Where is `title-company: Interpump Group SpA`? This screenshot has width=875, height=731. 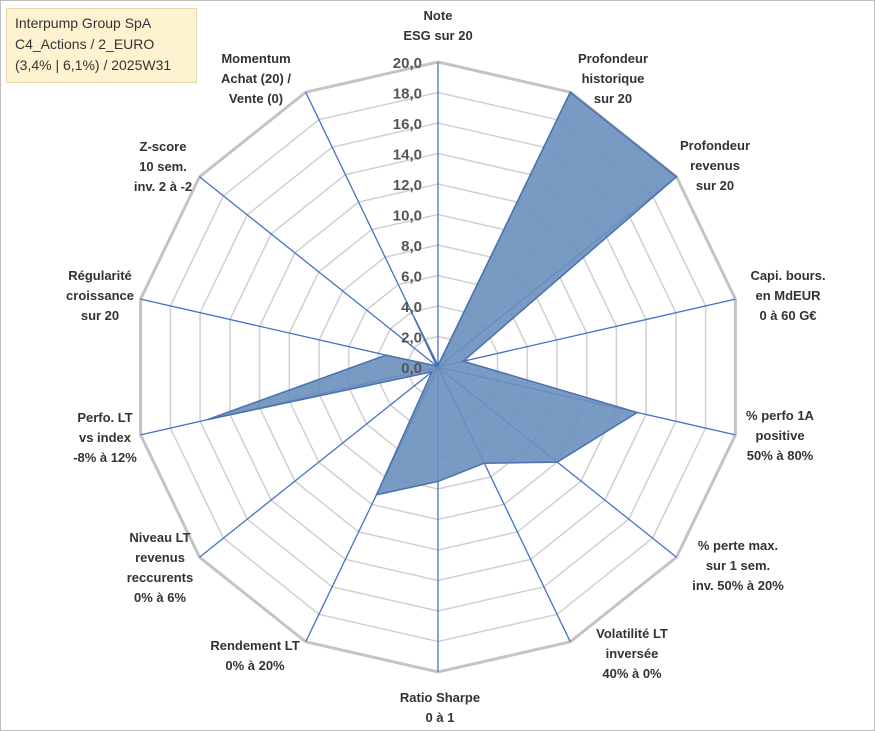 title-company: Interpump Group SpA is located at coordinates (83, 23).